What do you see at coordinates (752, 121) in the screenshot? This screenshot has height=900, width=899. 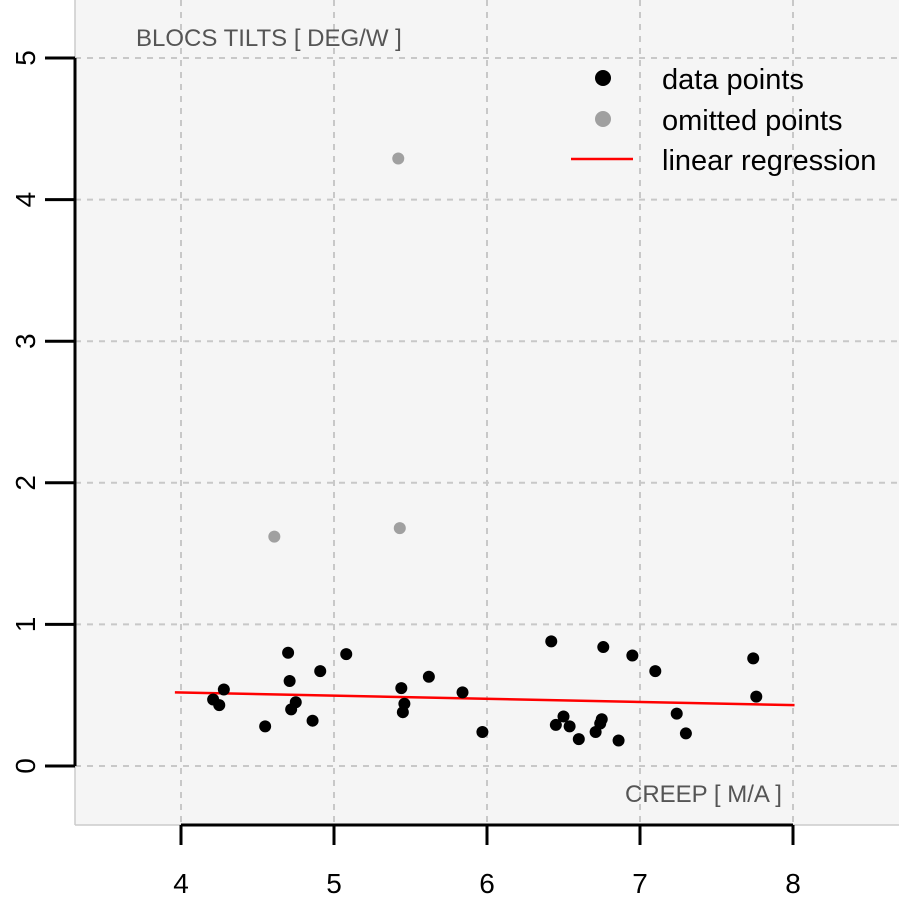 I see `legend-label-omitted-points: omitted points` at bounding box center [752, 121].